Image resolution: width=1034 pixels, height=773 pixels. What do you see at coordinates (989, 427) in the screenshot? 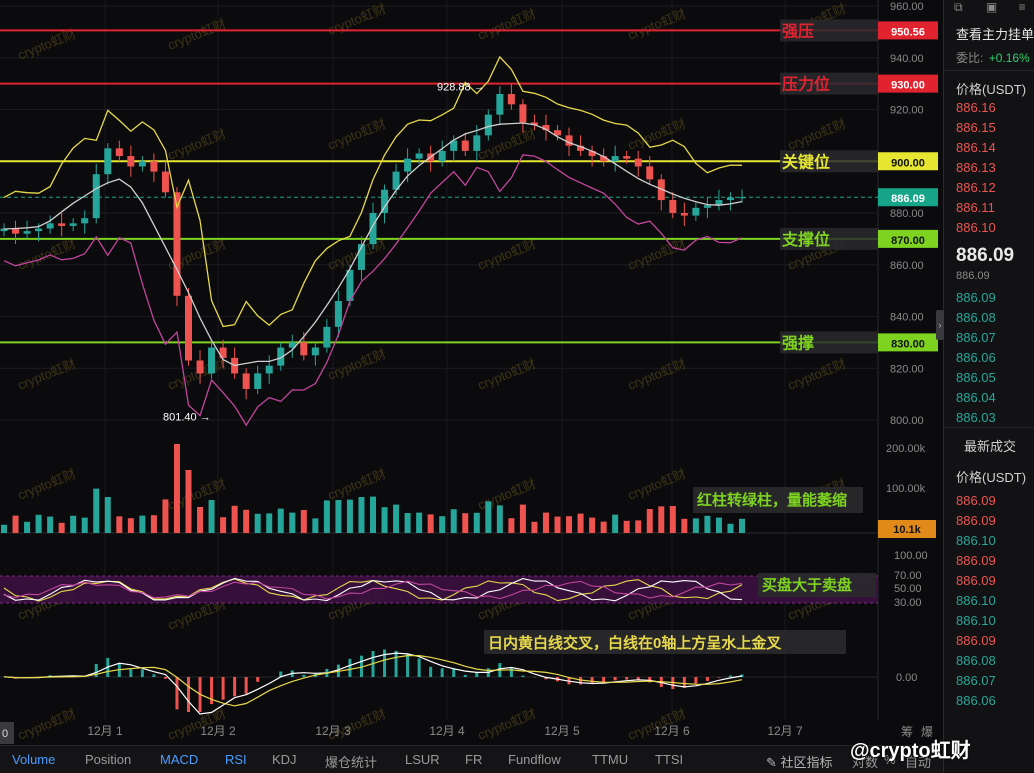
I see `trades-divider` at bounding box center [989, 427].